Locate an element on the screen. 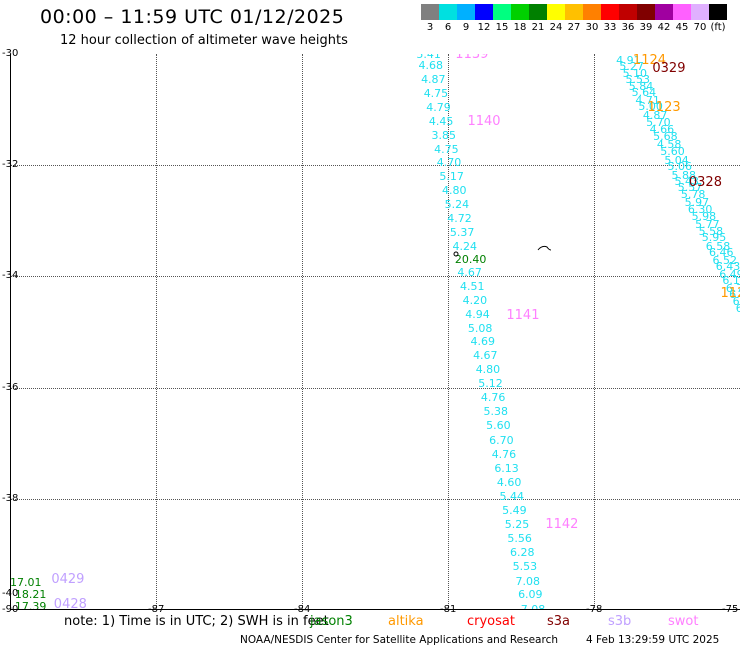  wave-height-value: 5.49 is located at coordinates (514, 510).